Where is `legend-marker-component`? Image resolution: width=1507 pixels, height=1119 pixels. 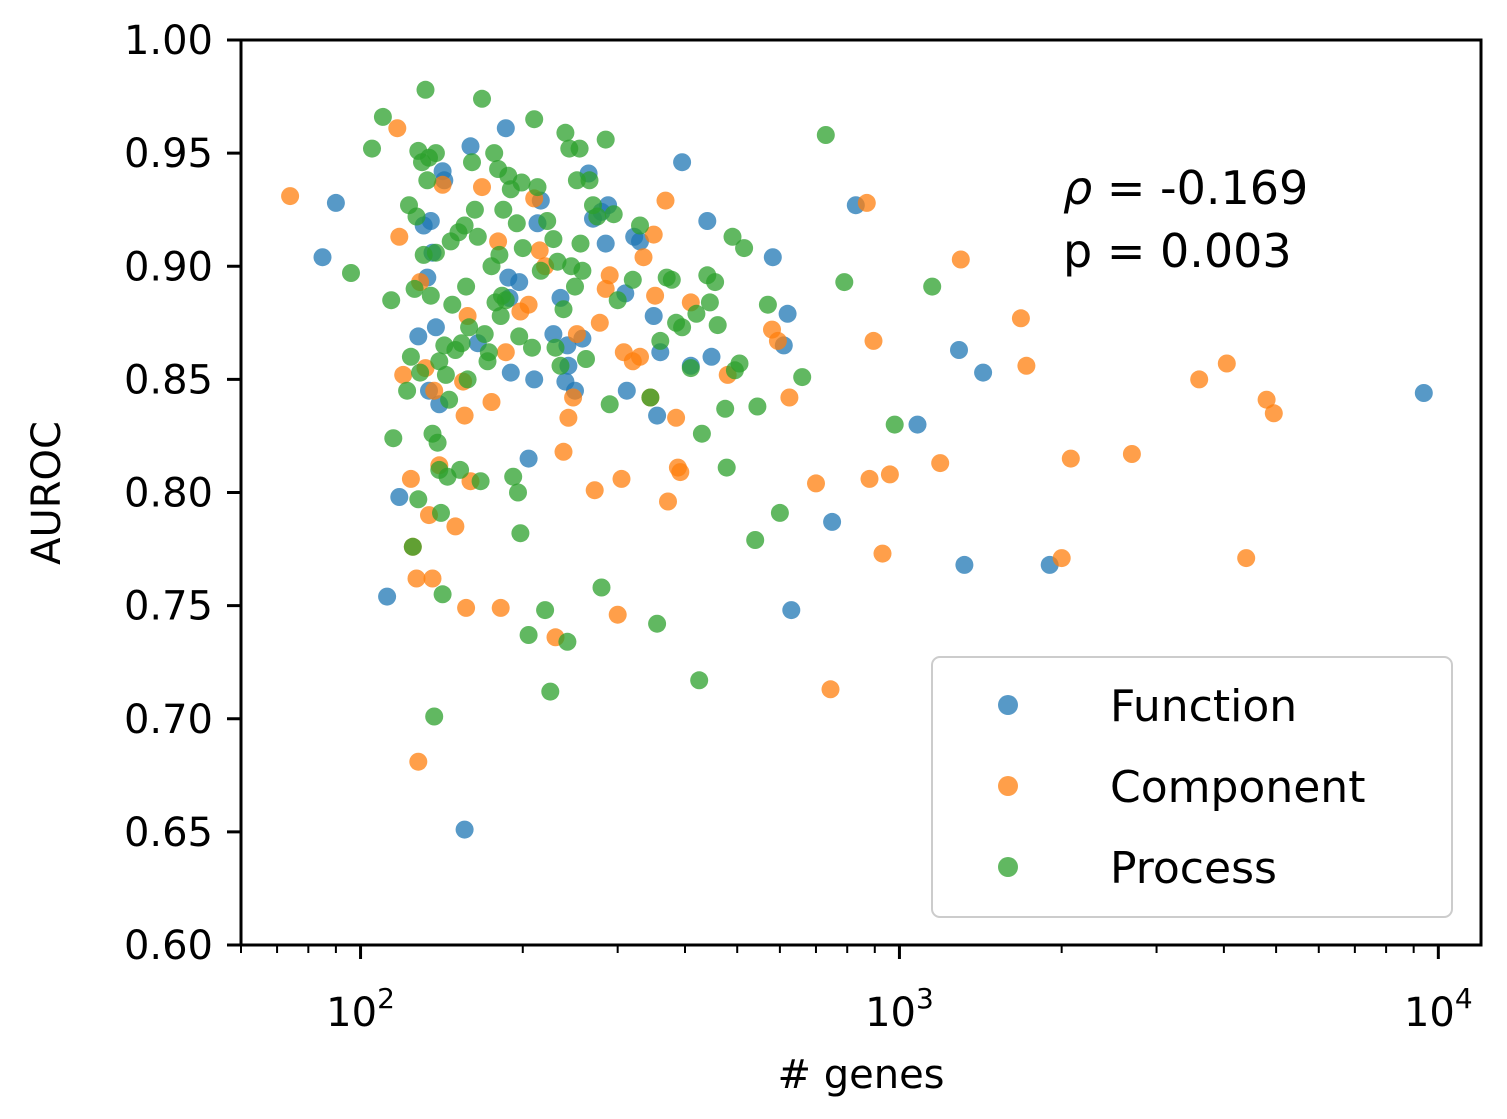
legend-marker-component is located at coordinates (1008, 786).